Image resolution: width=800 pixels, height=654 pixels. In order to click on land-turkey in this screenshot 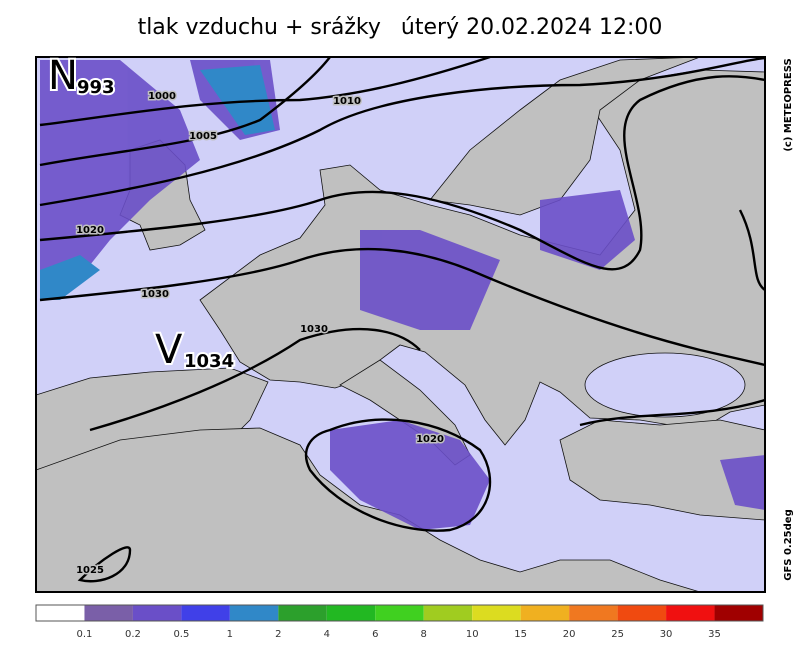, I will do `click(662, 470)`.